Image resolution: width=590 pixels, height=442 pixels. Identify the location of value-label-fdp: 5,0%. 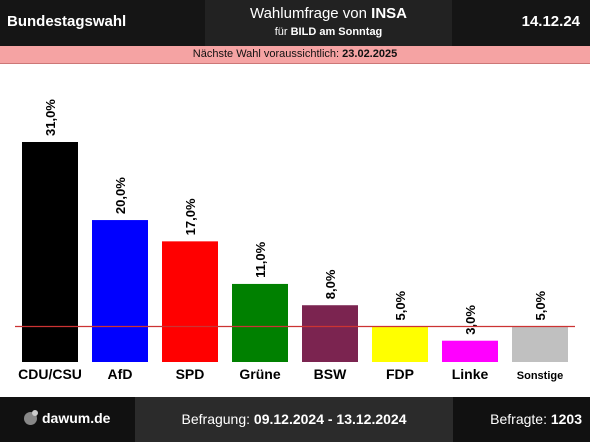
(400, 305).